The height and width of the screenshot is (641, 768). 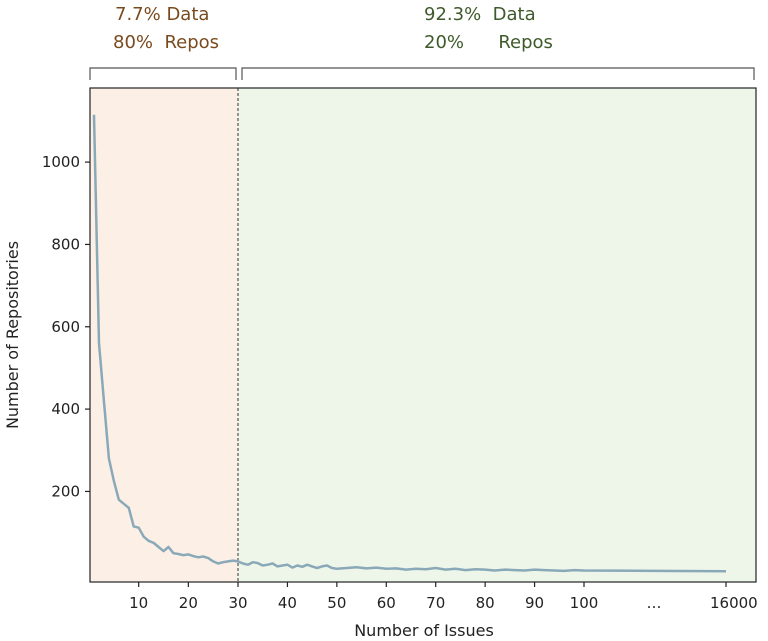 What do you see at coordinates (237, 603) in the screenshot?
I see `x-tick-label: 30` at bounding box center [237, 603].